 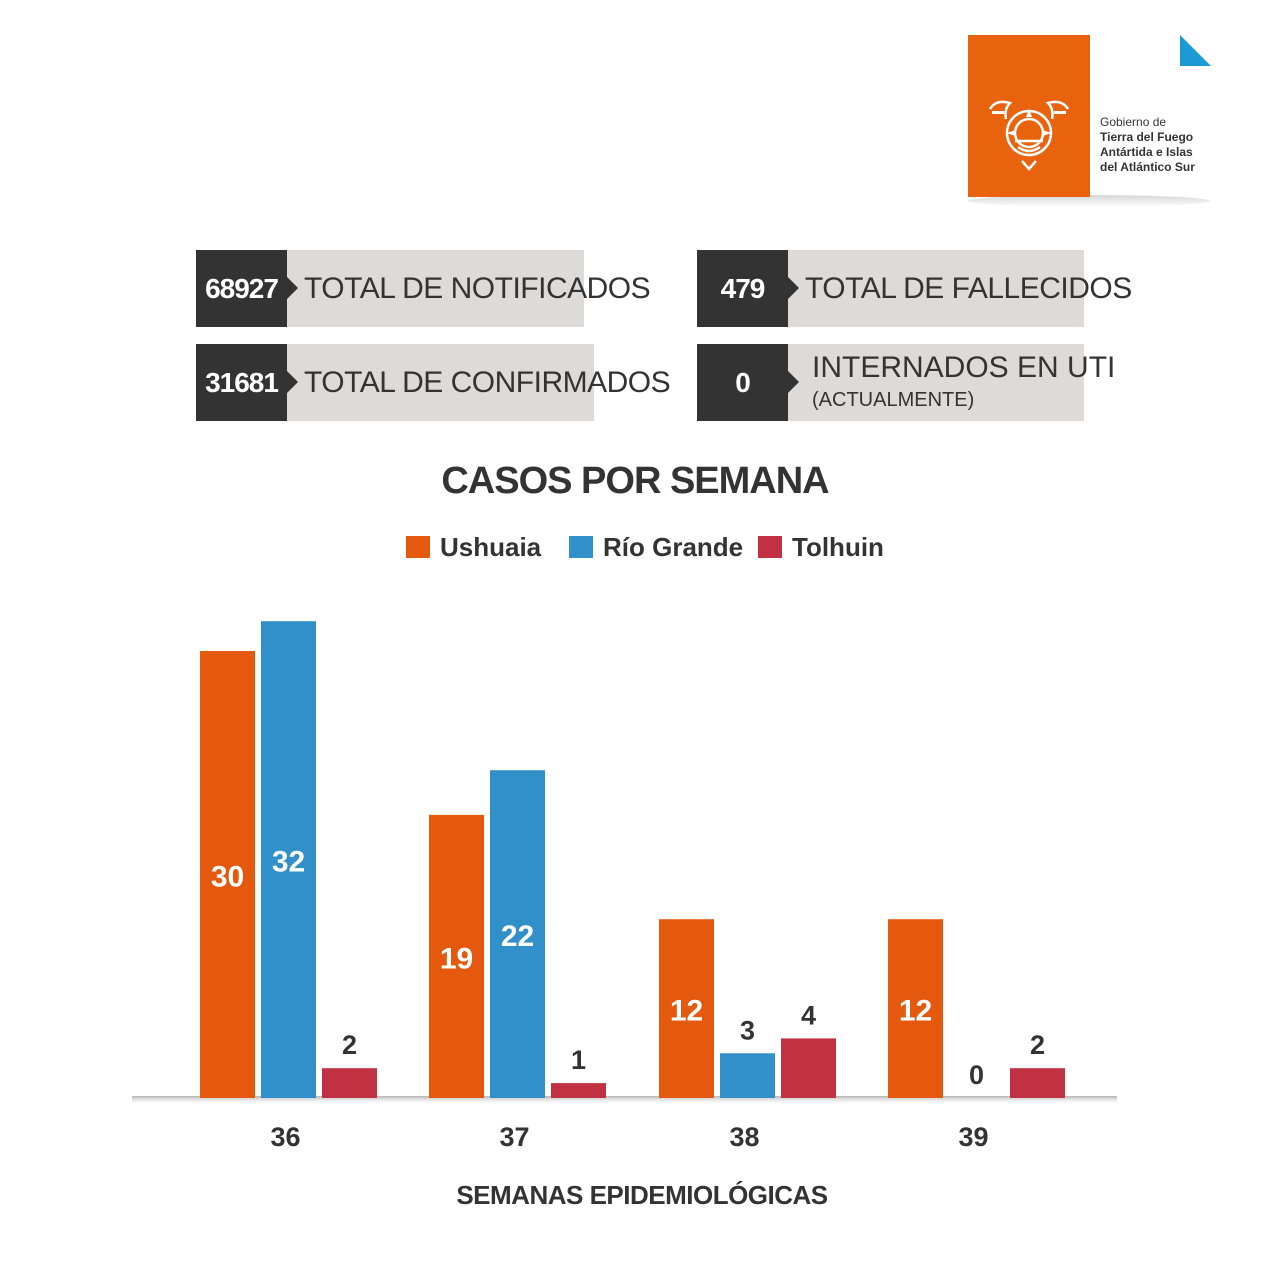 I want to click on logo-text-line2: Tierra del Fuego, so click(x=1147, y=137).